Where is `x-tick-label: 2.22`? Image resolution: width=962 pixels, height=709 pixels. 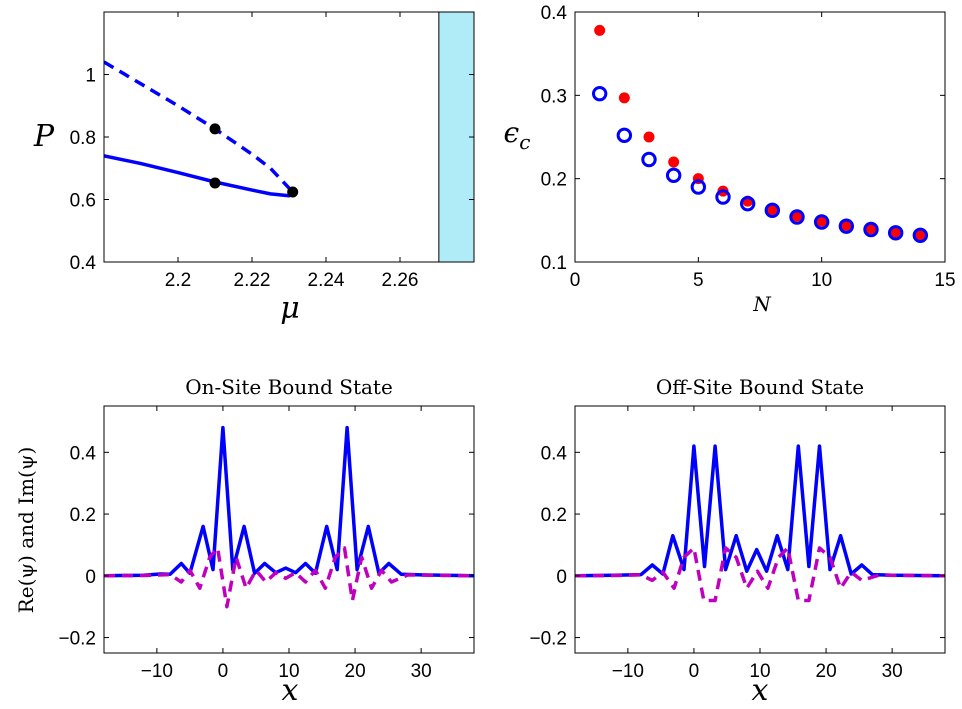
x-tick-label: 2.22 is located at coordinates (252, 280).